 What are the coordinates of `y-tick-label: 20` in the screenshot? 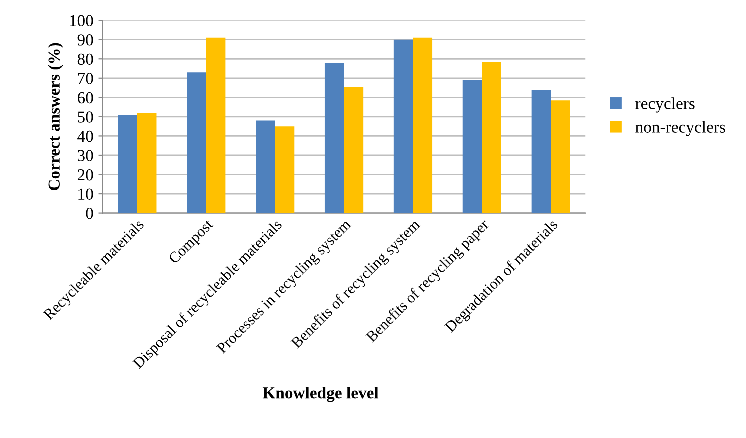 It's located at (86, 175).